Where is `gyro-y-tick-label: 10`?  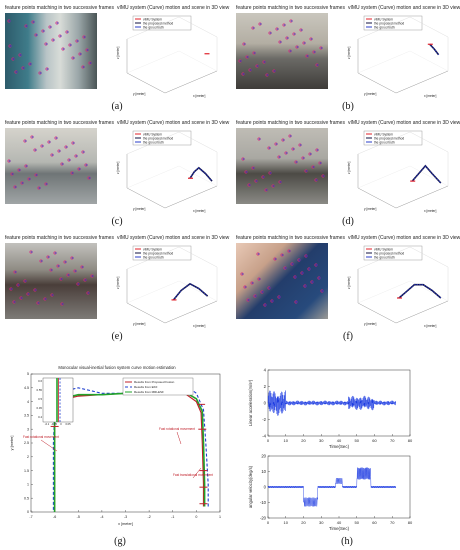 gyro-y-tick-label: 10 is located at coordinates (263, 471).